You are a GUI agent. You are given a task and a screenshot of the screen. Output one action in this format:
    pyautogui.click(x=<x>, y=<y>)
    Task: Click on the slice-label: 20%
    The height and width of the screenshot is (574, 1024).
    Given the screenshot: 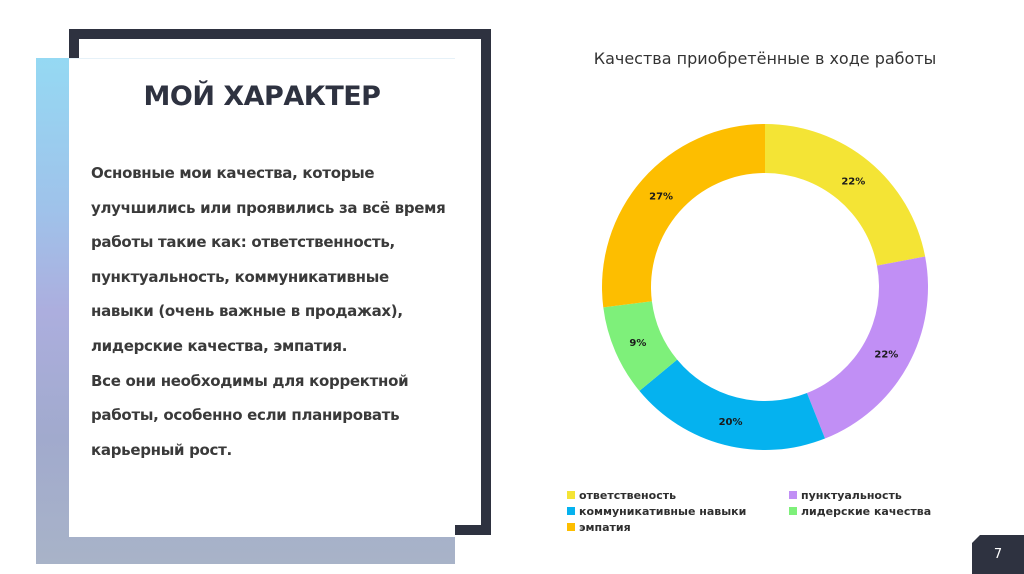 What is the action you would take?
    pyautogui.click(x=731, y=422)
    